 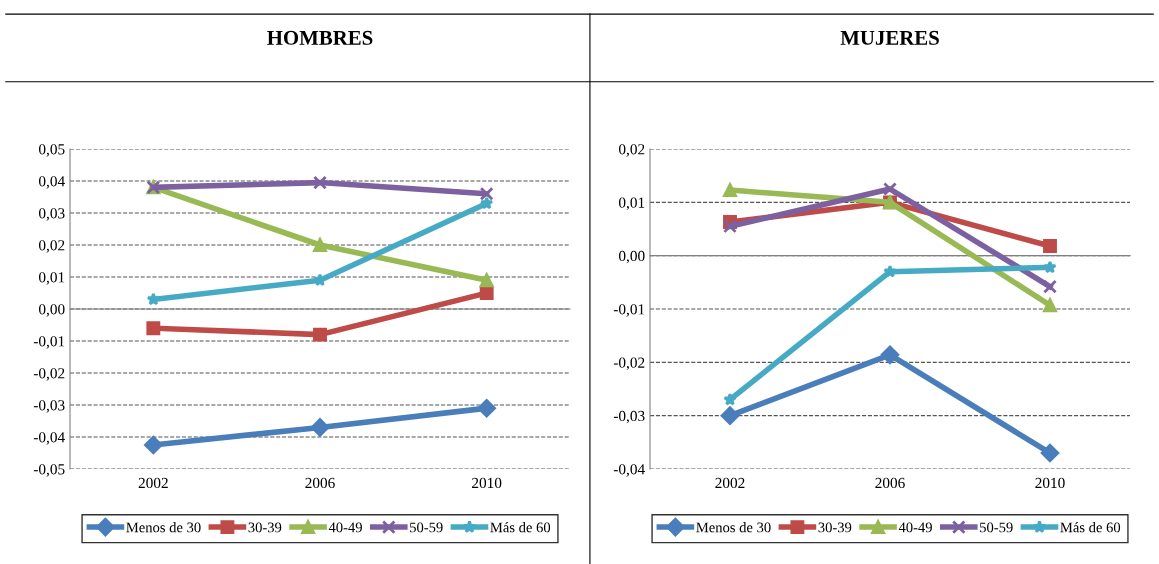 What do you see at coordinates (320, 37) in the screenshot?
I see `chart-title: HOMBRES` at bounding box center [320, 37].